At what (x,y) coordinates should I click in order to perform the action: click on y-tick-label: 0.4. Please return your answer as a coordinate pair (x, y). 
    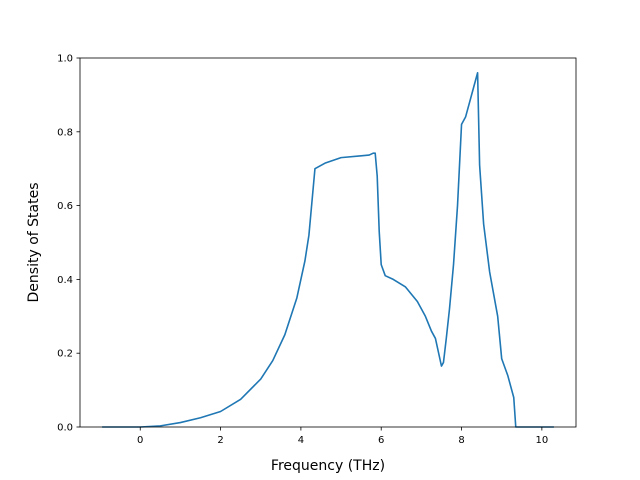
    Looking at the image, I should click on (65, 280).